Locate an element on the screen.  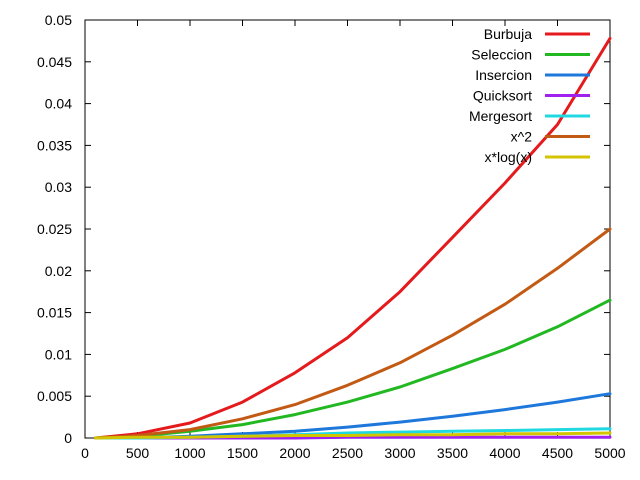
y-tick-label: 0 is located at coordinates (68, 438).